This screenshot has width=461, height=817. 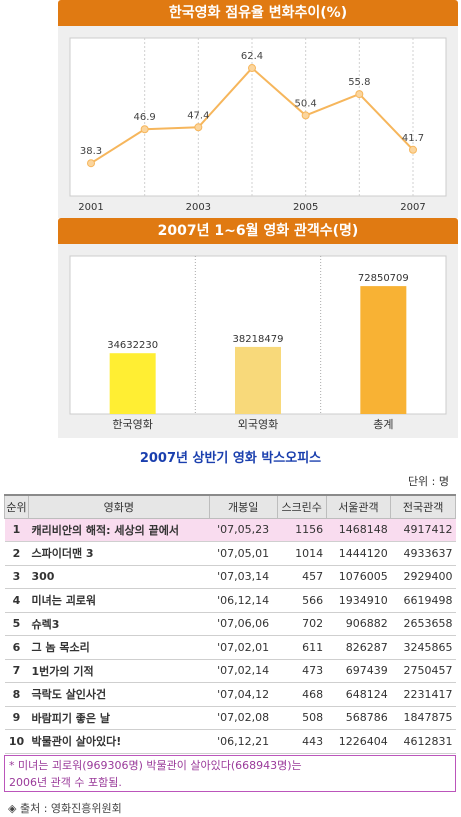 What do you see at coordinates (258, 13) in the screenshot?
I see `line-chart-title: 한국영화 점유율 변화추이(%)` at bounding box center [258, 13].